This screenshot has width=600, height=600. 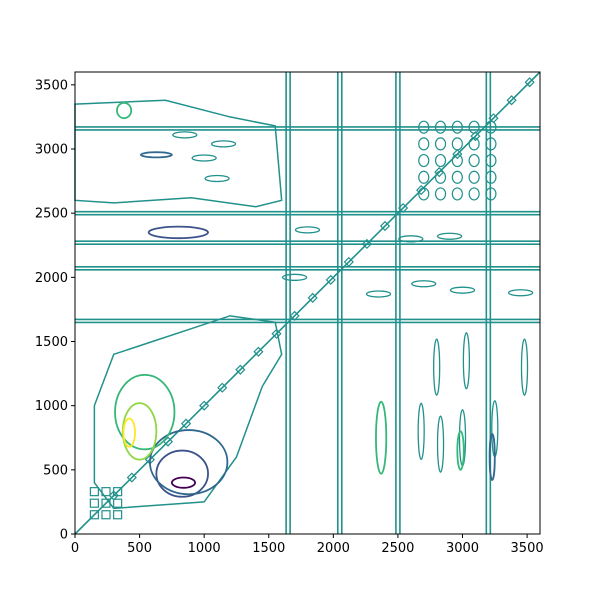 I want to click on y-tick-label: 0, so click(x=64, y=535).